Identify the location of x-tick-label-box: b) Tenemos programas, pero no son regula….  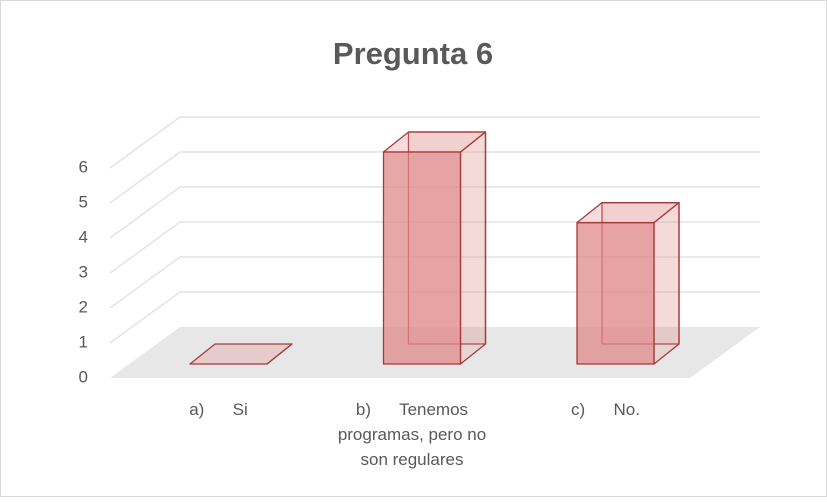
(414, 434).